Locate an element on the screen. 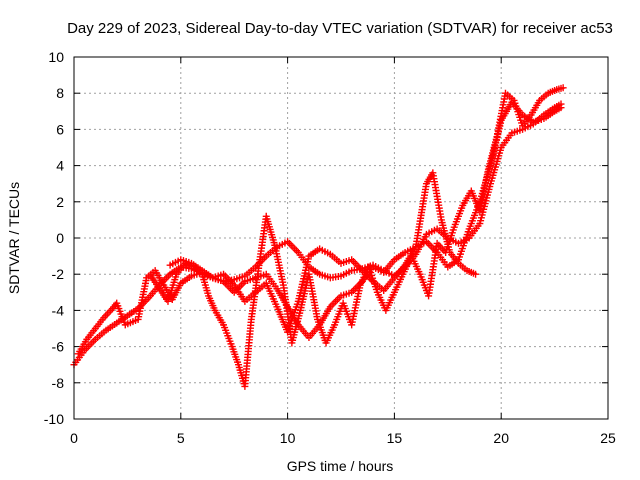 The image size is (640, 480). x-tick-label: 5 is located at coordinates (181, 438).